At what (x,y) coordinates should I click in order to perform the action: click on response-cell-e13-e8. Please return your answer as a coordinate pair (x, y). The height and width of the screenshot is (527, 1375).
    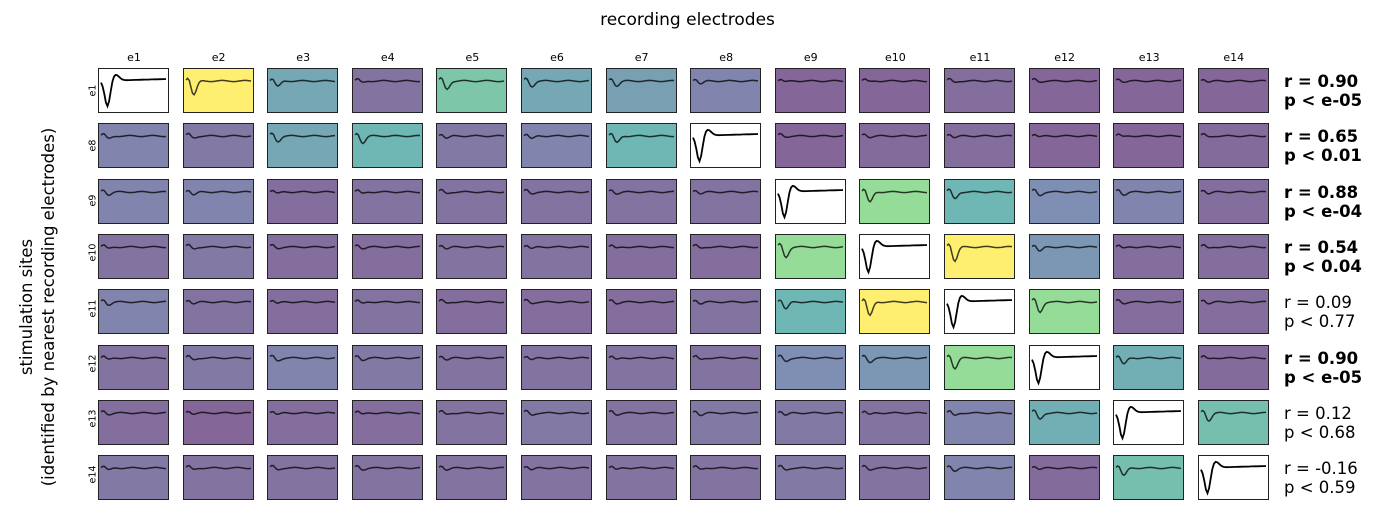
    Looking at the image, I should click on (726, 422).